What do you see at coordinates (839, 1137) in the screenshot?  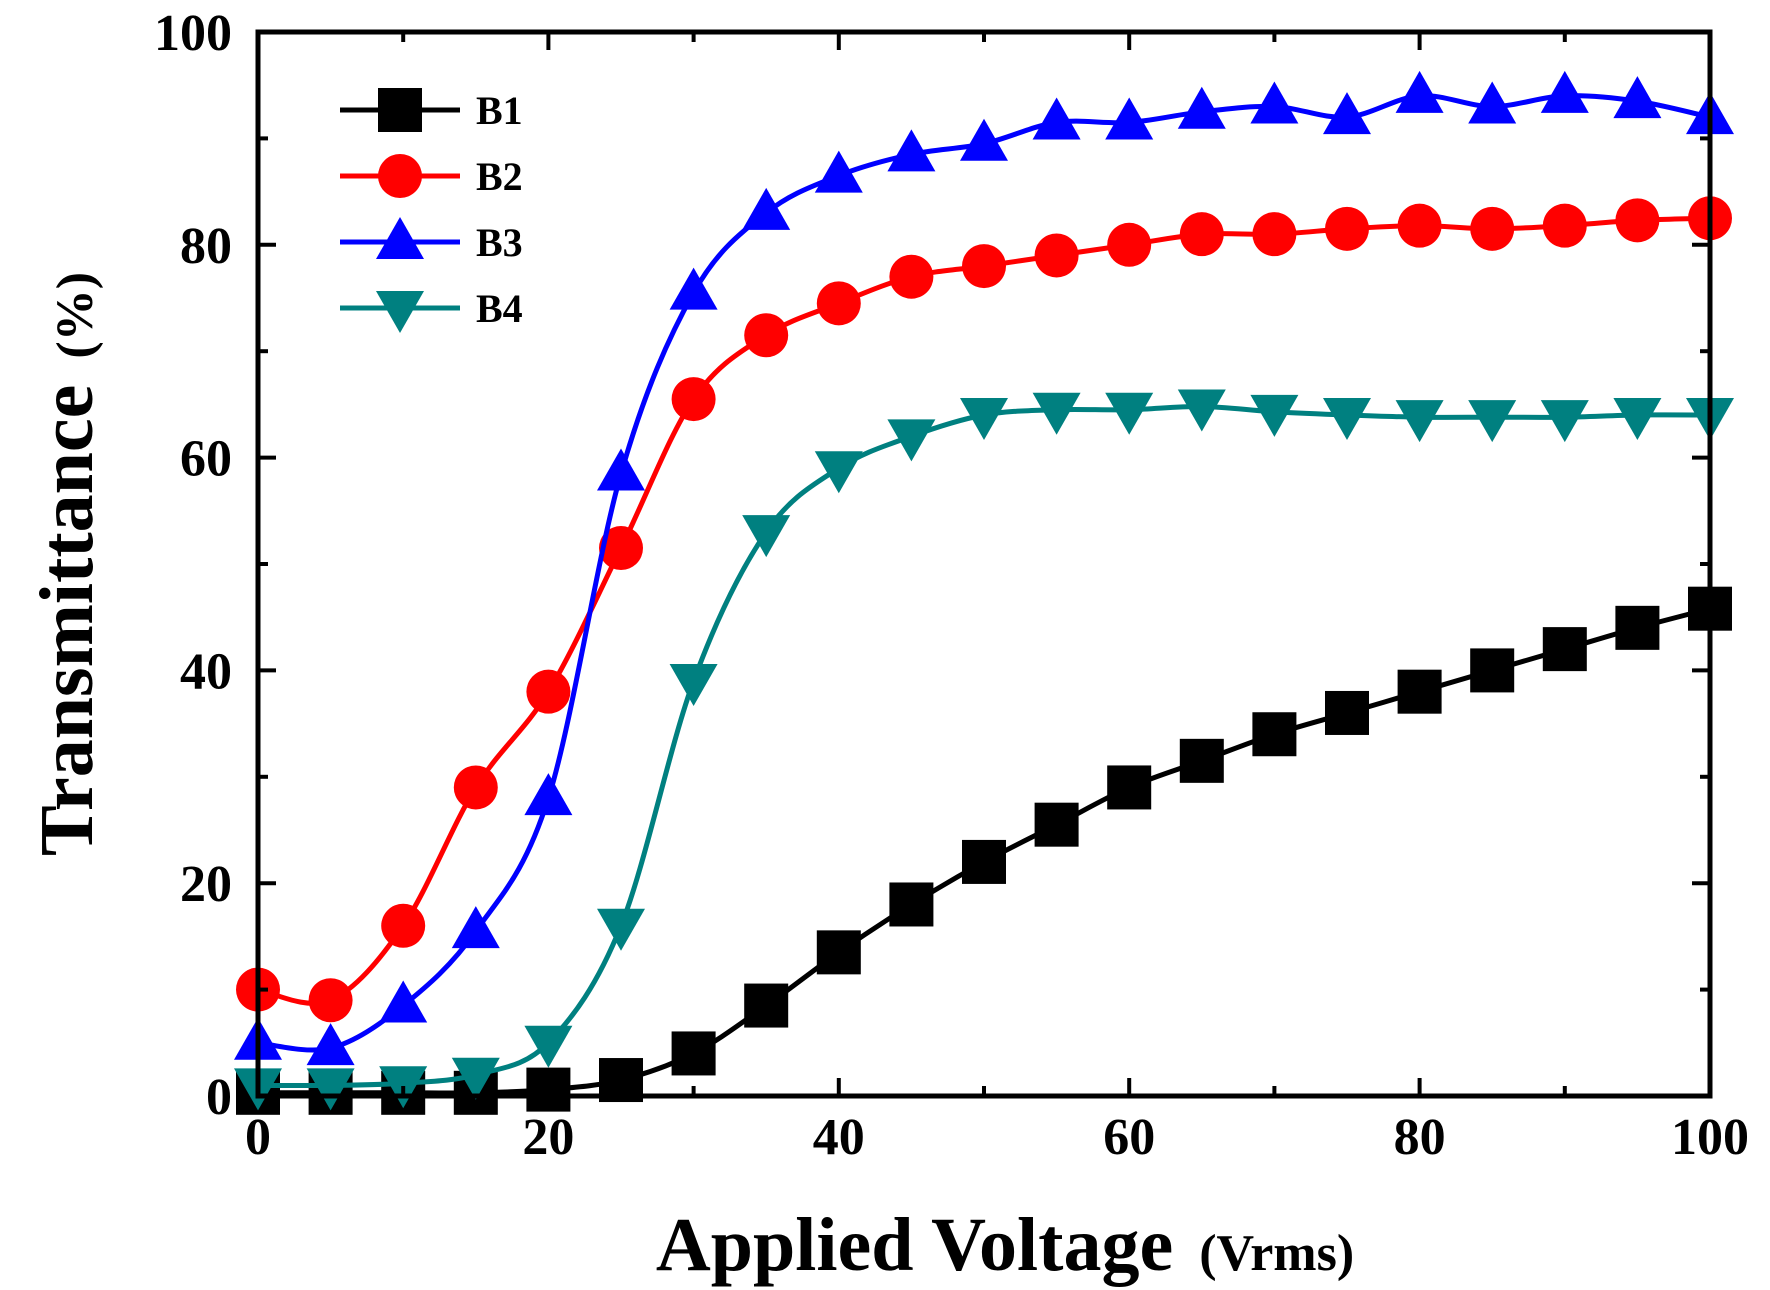 I see `x-tick-label: 40` at bounding box center [839, 1137].